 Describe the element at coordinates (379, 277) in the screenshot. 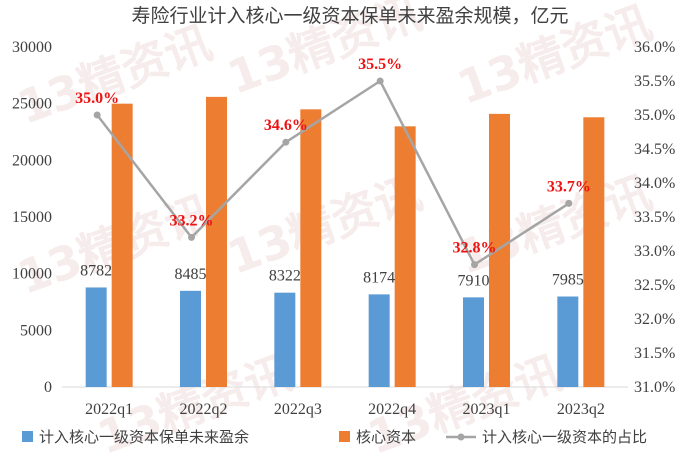

I see `surplus-value-label: 8174` at that location.